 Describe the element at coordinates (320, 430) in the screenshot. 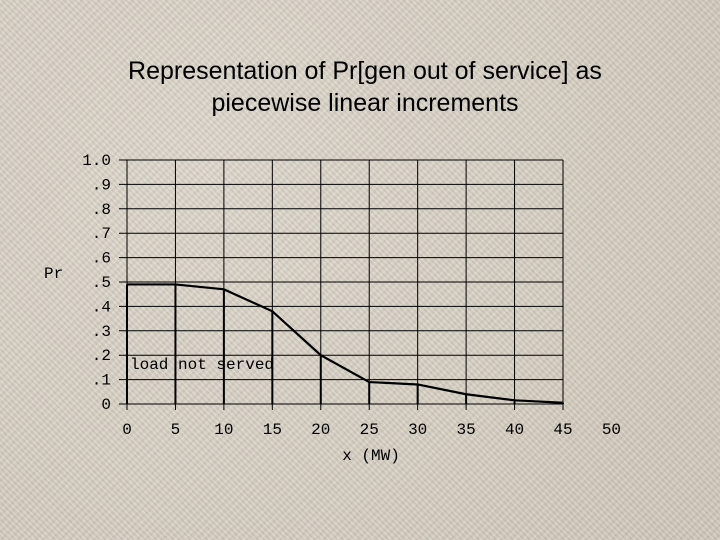

I see `x-tick-label: 20` at that location.